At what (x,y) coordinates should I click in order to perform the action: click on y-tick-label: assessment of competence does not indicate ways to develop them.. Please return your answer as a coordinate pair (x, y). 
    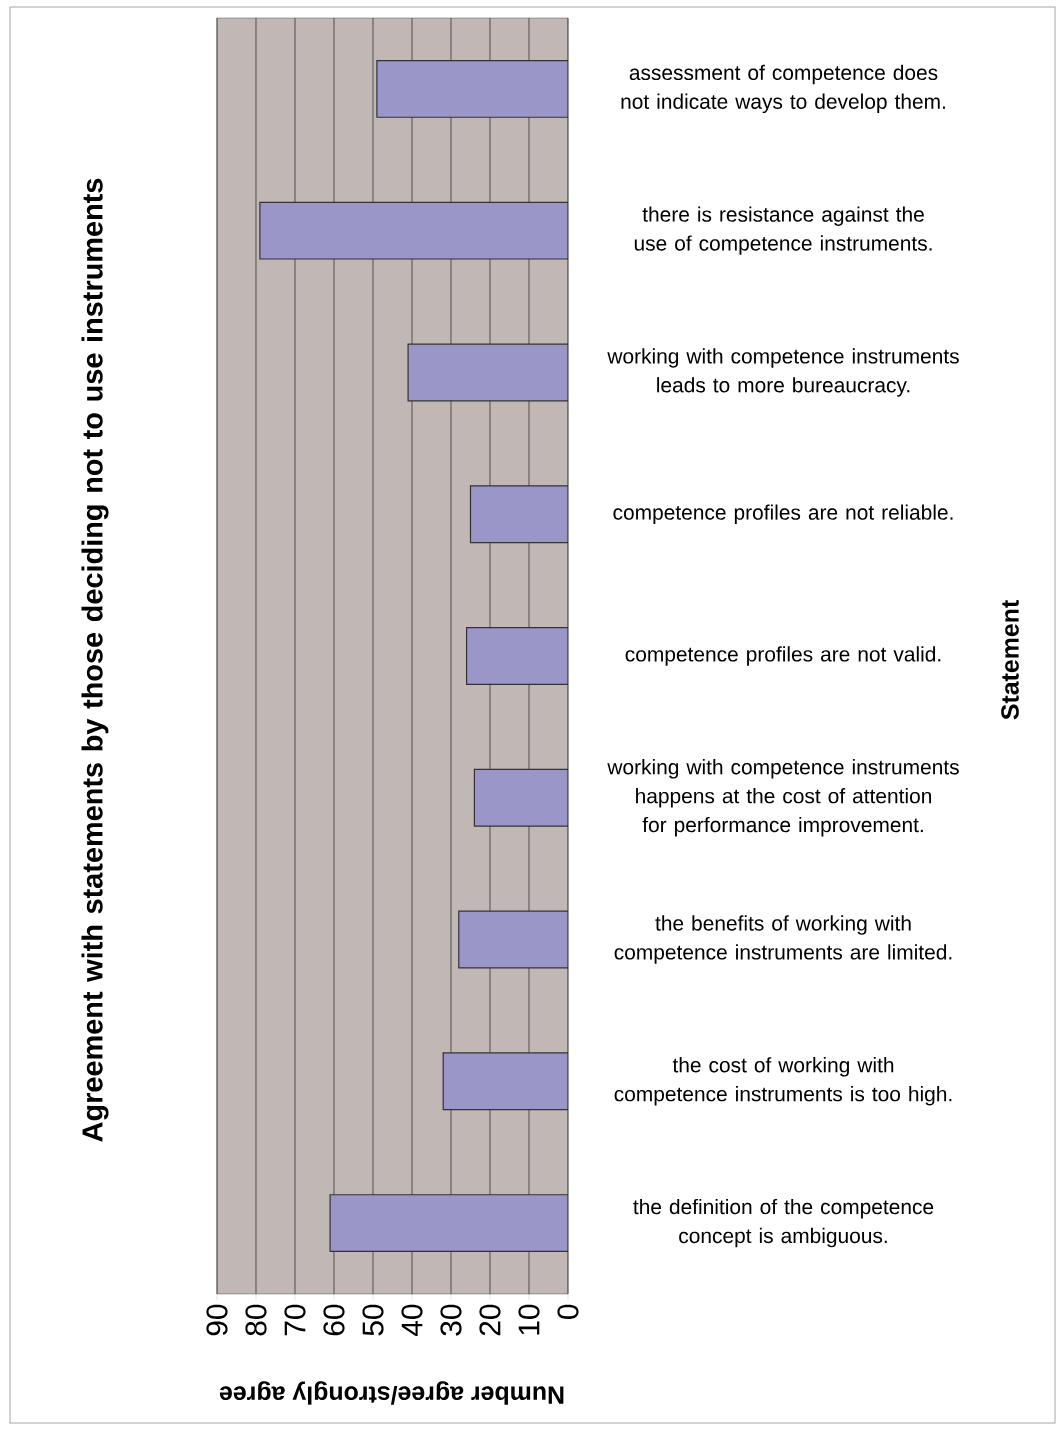
    Looking at the image, I should click on (783, 89).